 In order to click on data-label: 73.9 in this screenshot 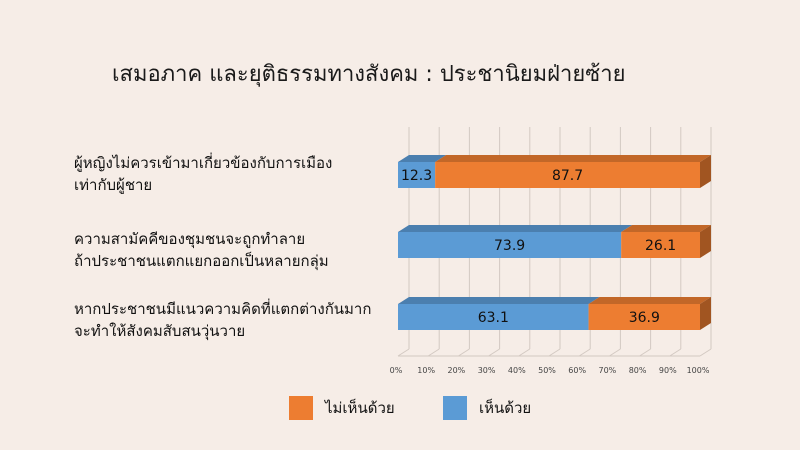, I will do `click(509, 246)`.